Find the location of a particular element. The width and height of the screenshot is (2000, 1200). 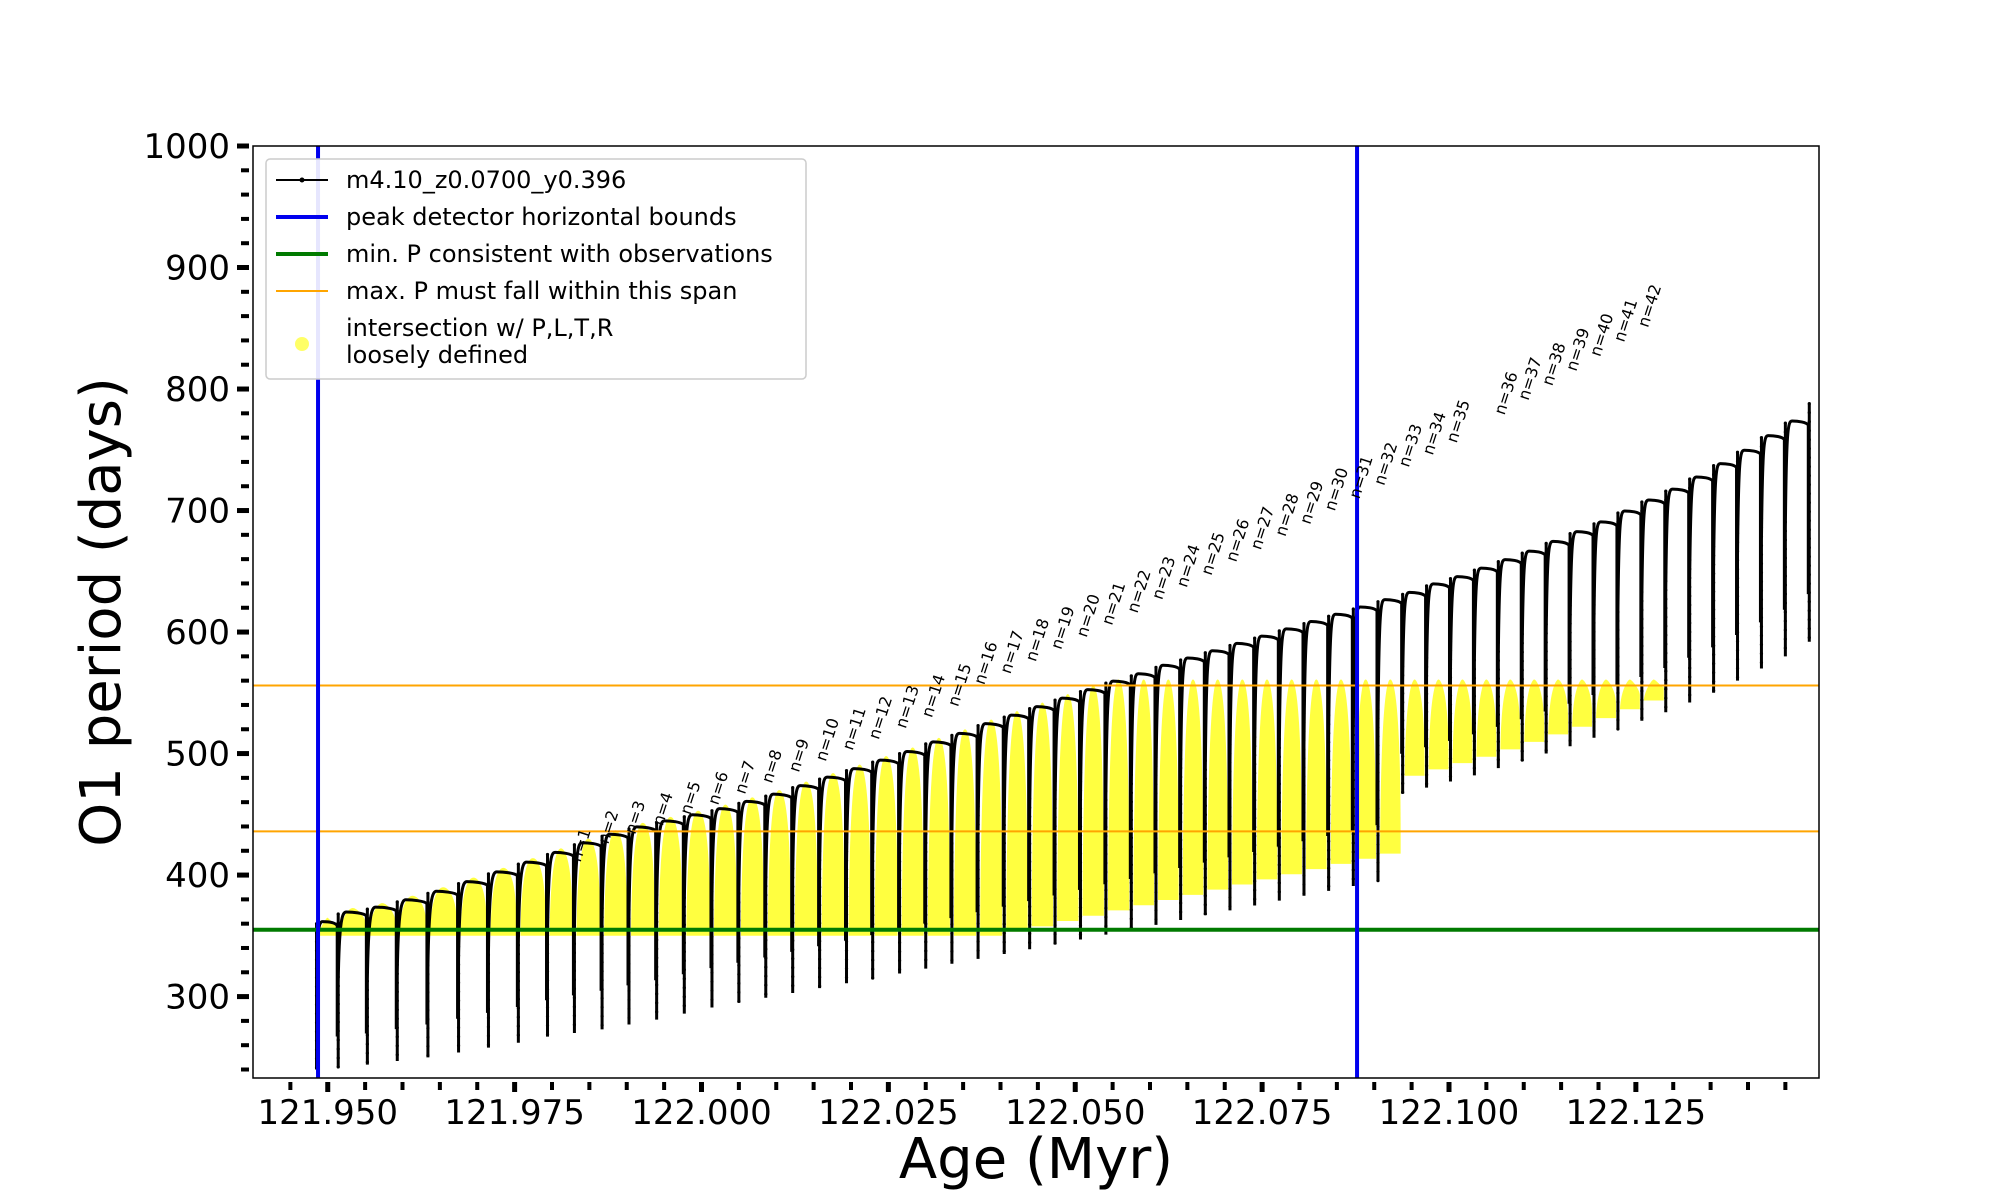

legend-label: min. P consistent with observations is located at coordinates (559, 254).